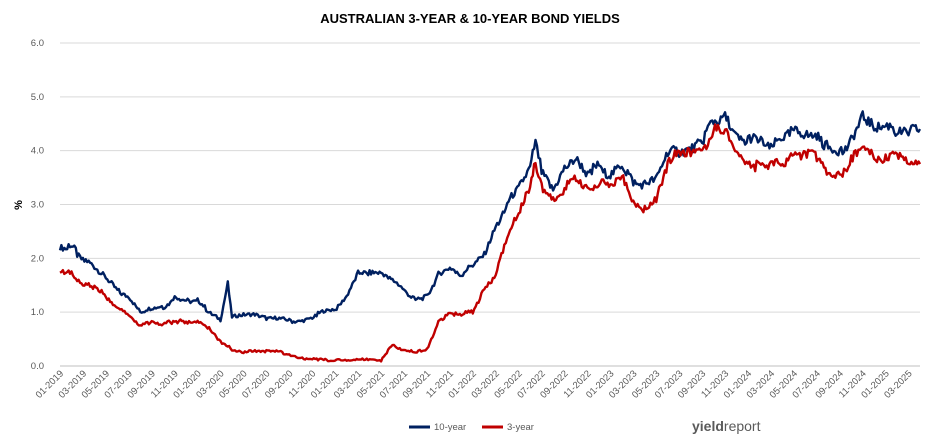 Image resolution: width=934 pixels, height=444 pixels. What do you see at coordinates (37, 151) in the screenshot?
I see `y-tick-label: 4.0` at bounding box center [37, 151].